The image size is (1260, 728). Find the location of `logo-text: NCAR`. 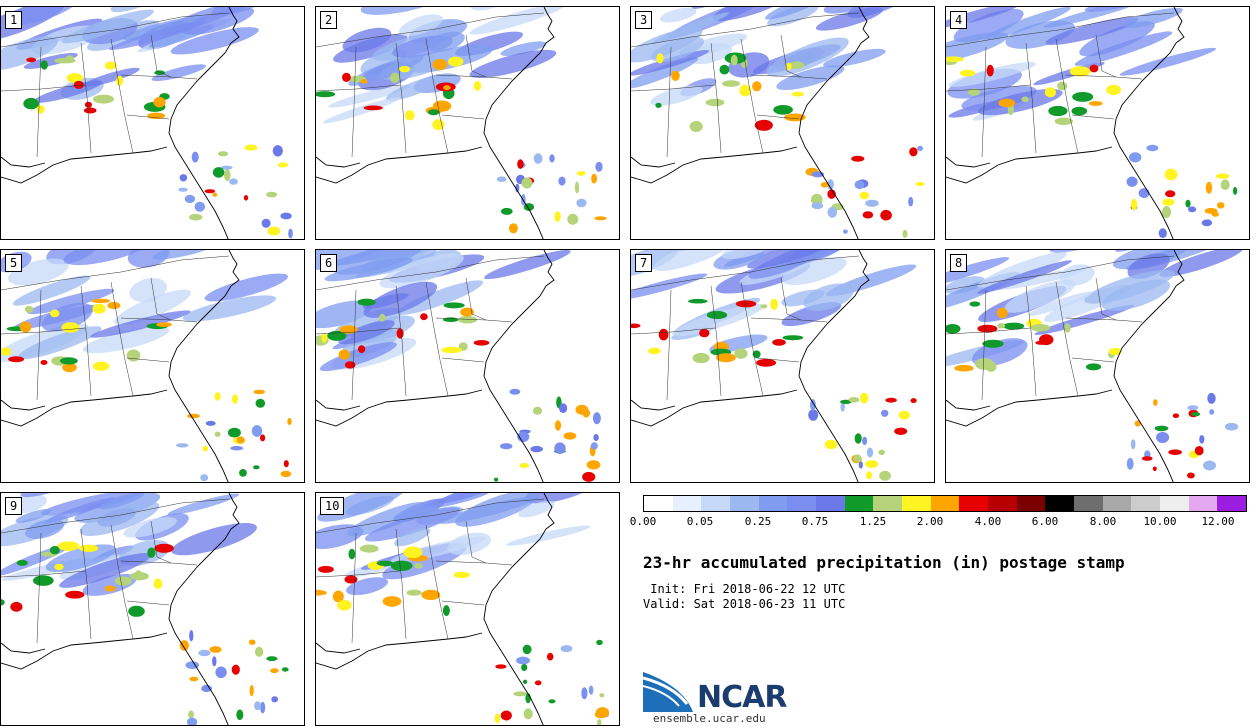

logo-text: NCAR is located at coordinates (742, 697).